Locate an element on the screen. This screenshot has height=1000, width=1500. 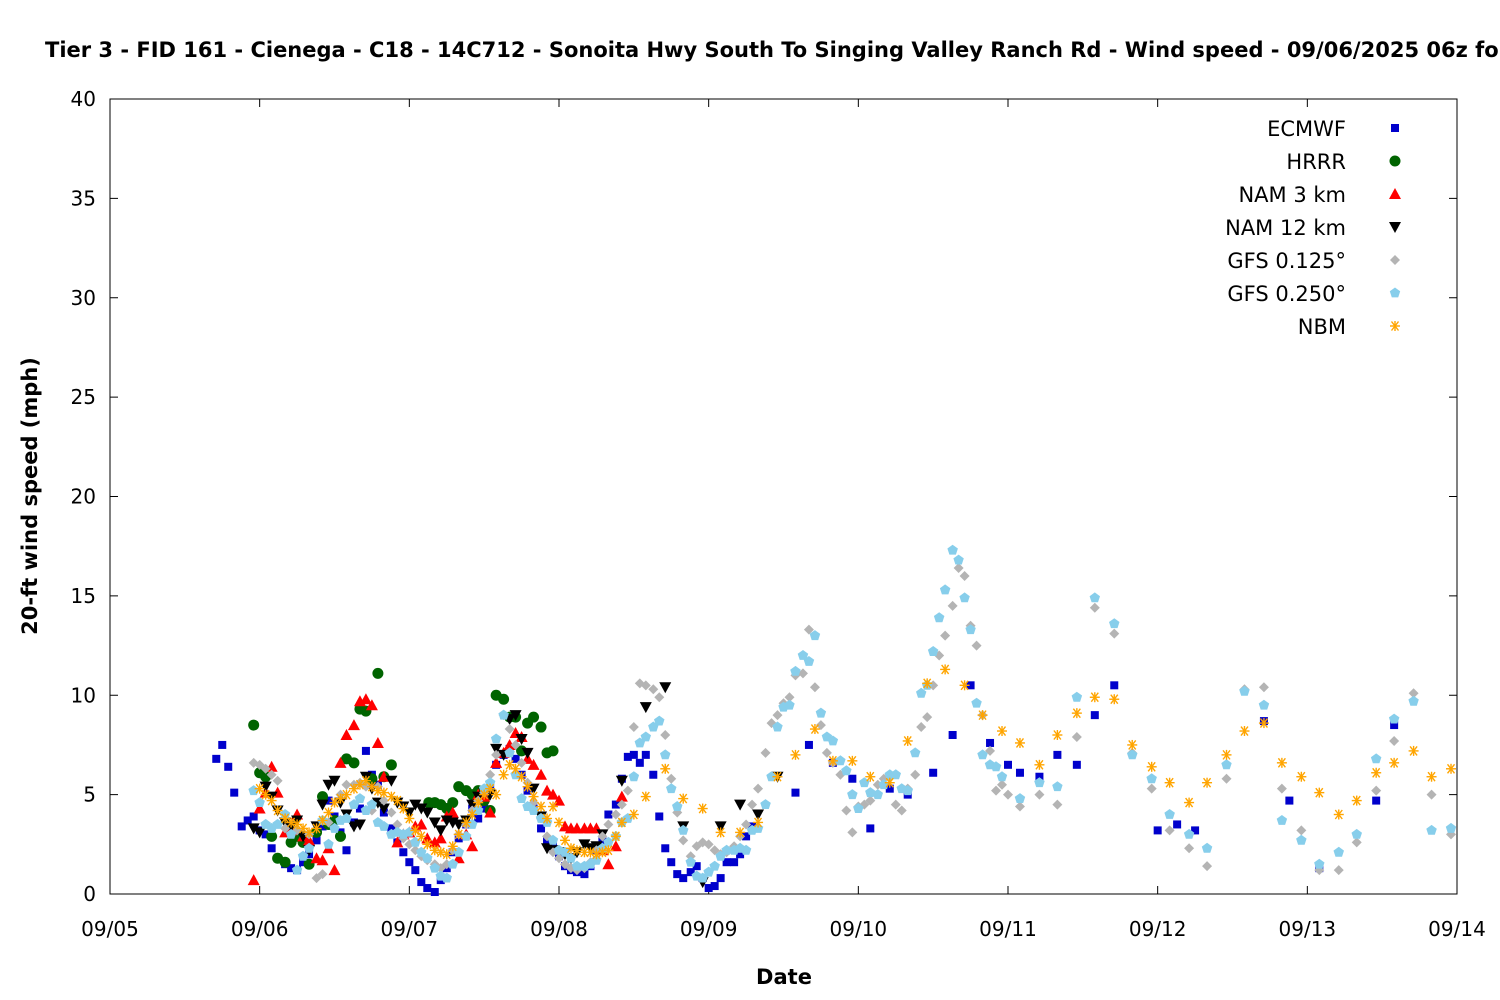
legend-label: GFS 0.250° is located at coordinates (1286, 294).